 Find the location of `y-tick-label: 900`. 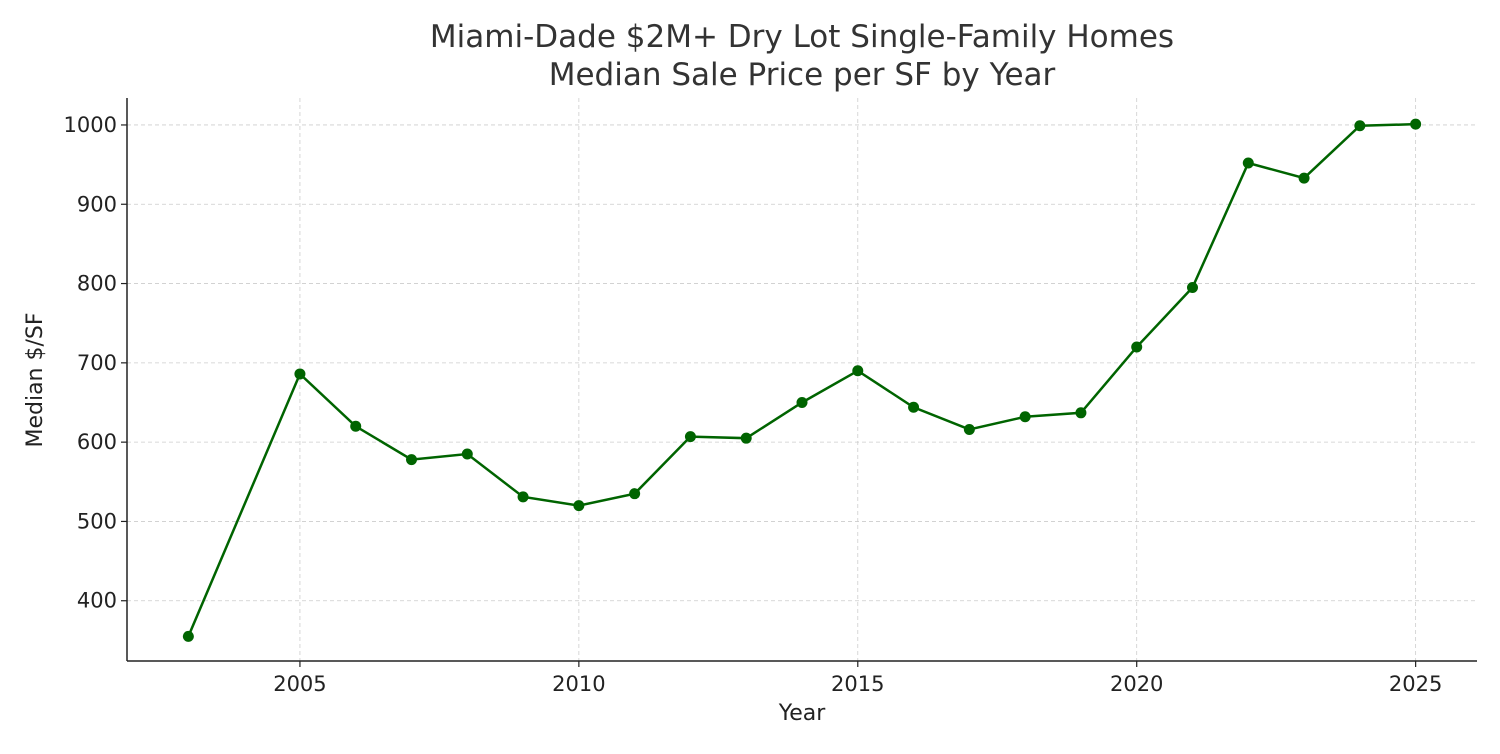

y-tick-label: 900 is located at coordinates (97, 204).